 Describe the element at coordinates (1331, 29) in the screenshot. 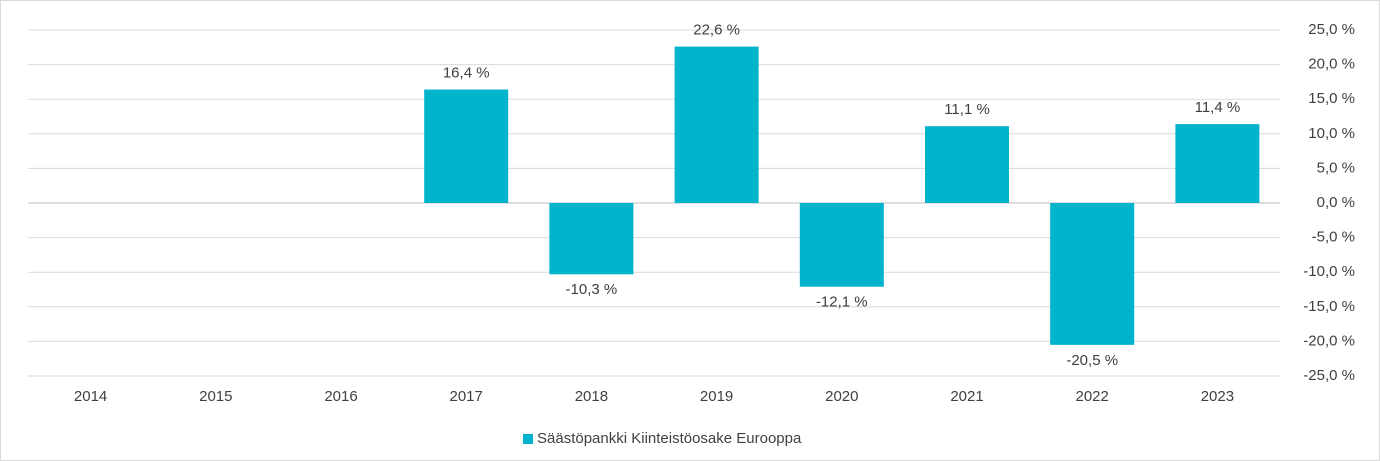

I see `y-tick-label: 25,0 %` at that location.